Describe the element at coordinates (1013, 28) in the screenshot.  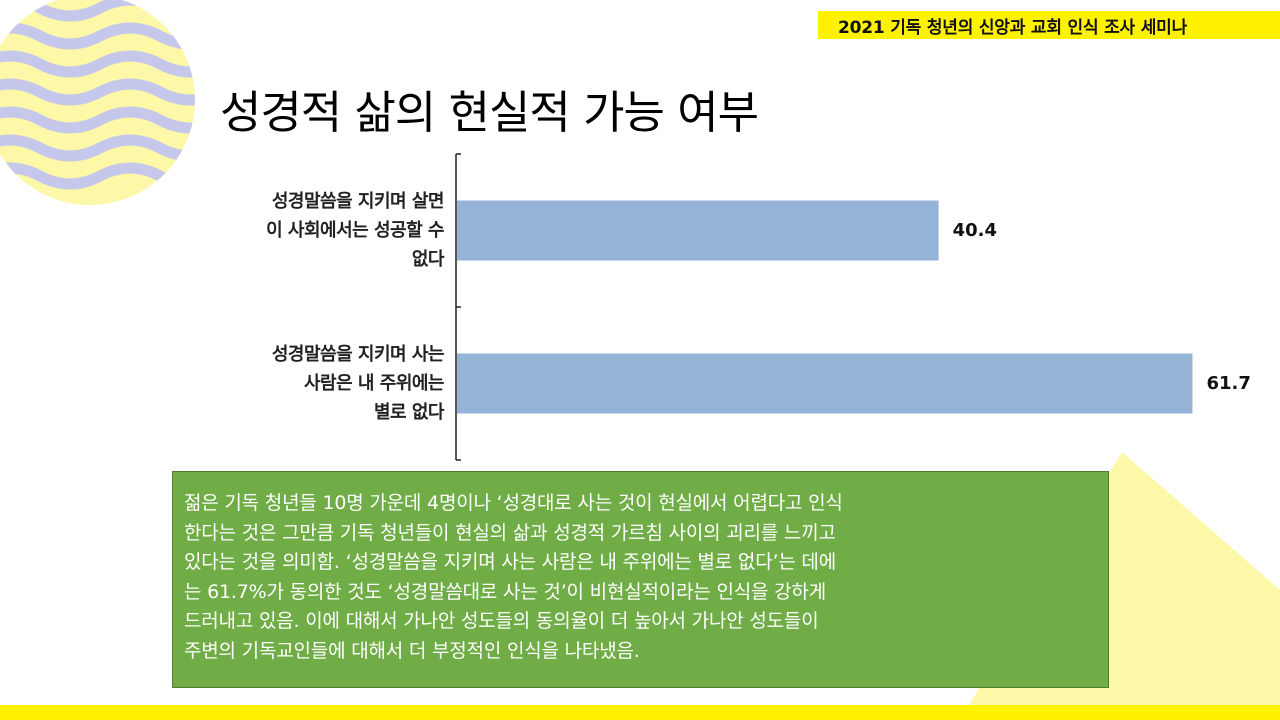
I see `seminar-title: 2021 기독 청년의 신앙과 교회 인식 조사 세미나` at that location.